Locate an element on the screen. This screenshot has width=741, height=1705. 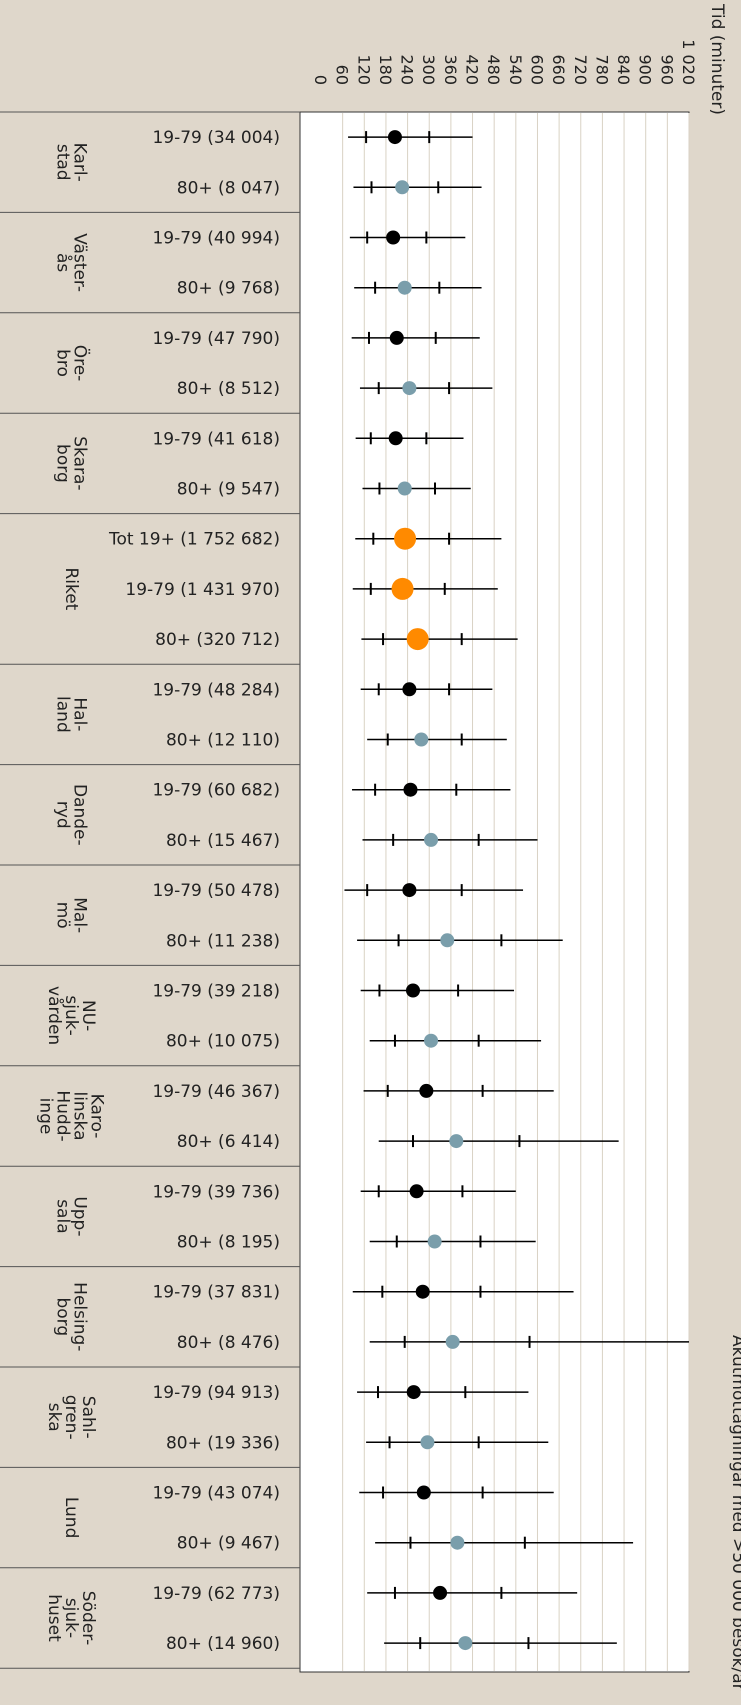
row-label: 80+ (9 467) is located at coordinates (228, 1544).